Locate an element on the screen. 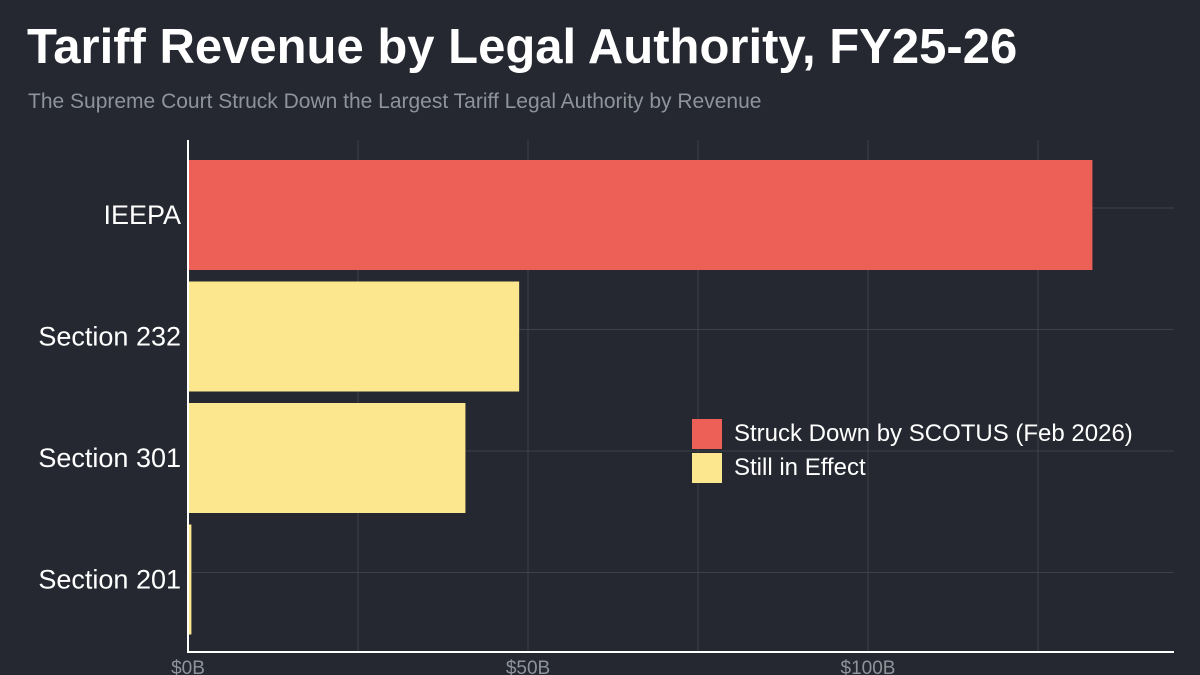  x-tick-label: $100B is located at coordinates (868, 666).